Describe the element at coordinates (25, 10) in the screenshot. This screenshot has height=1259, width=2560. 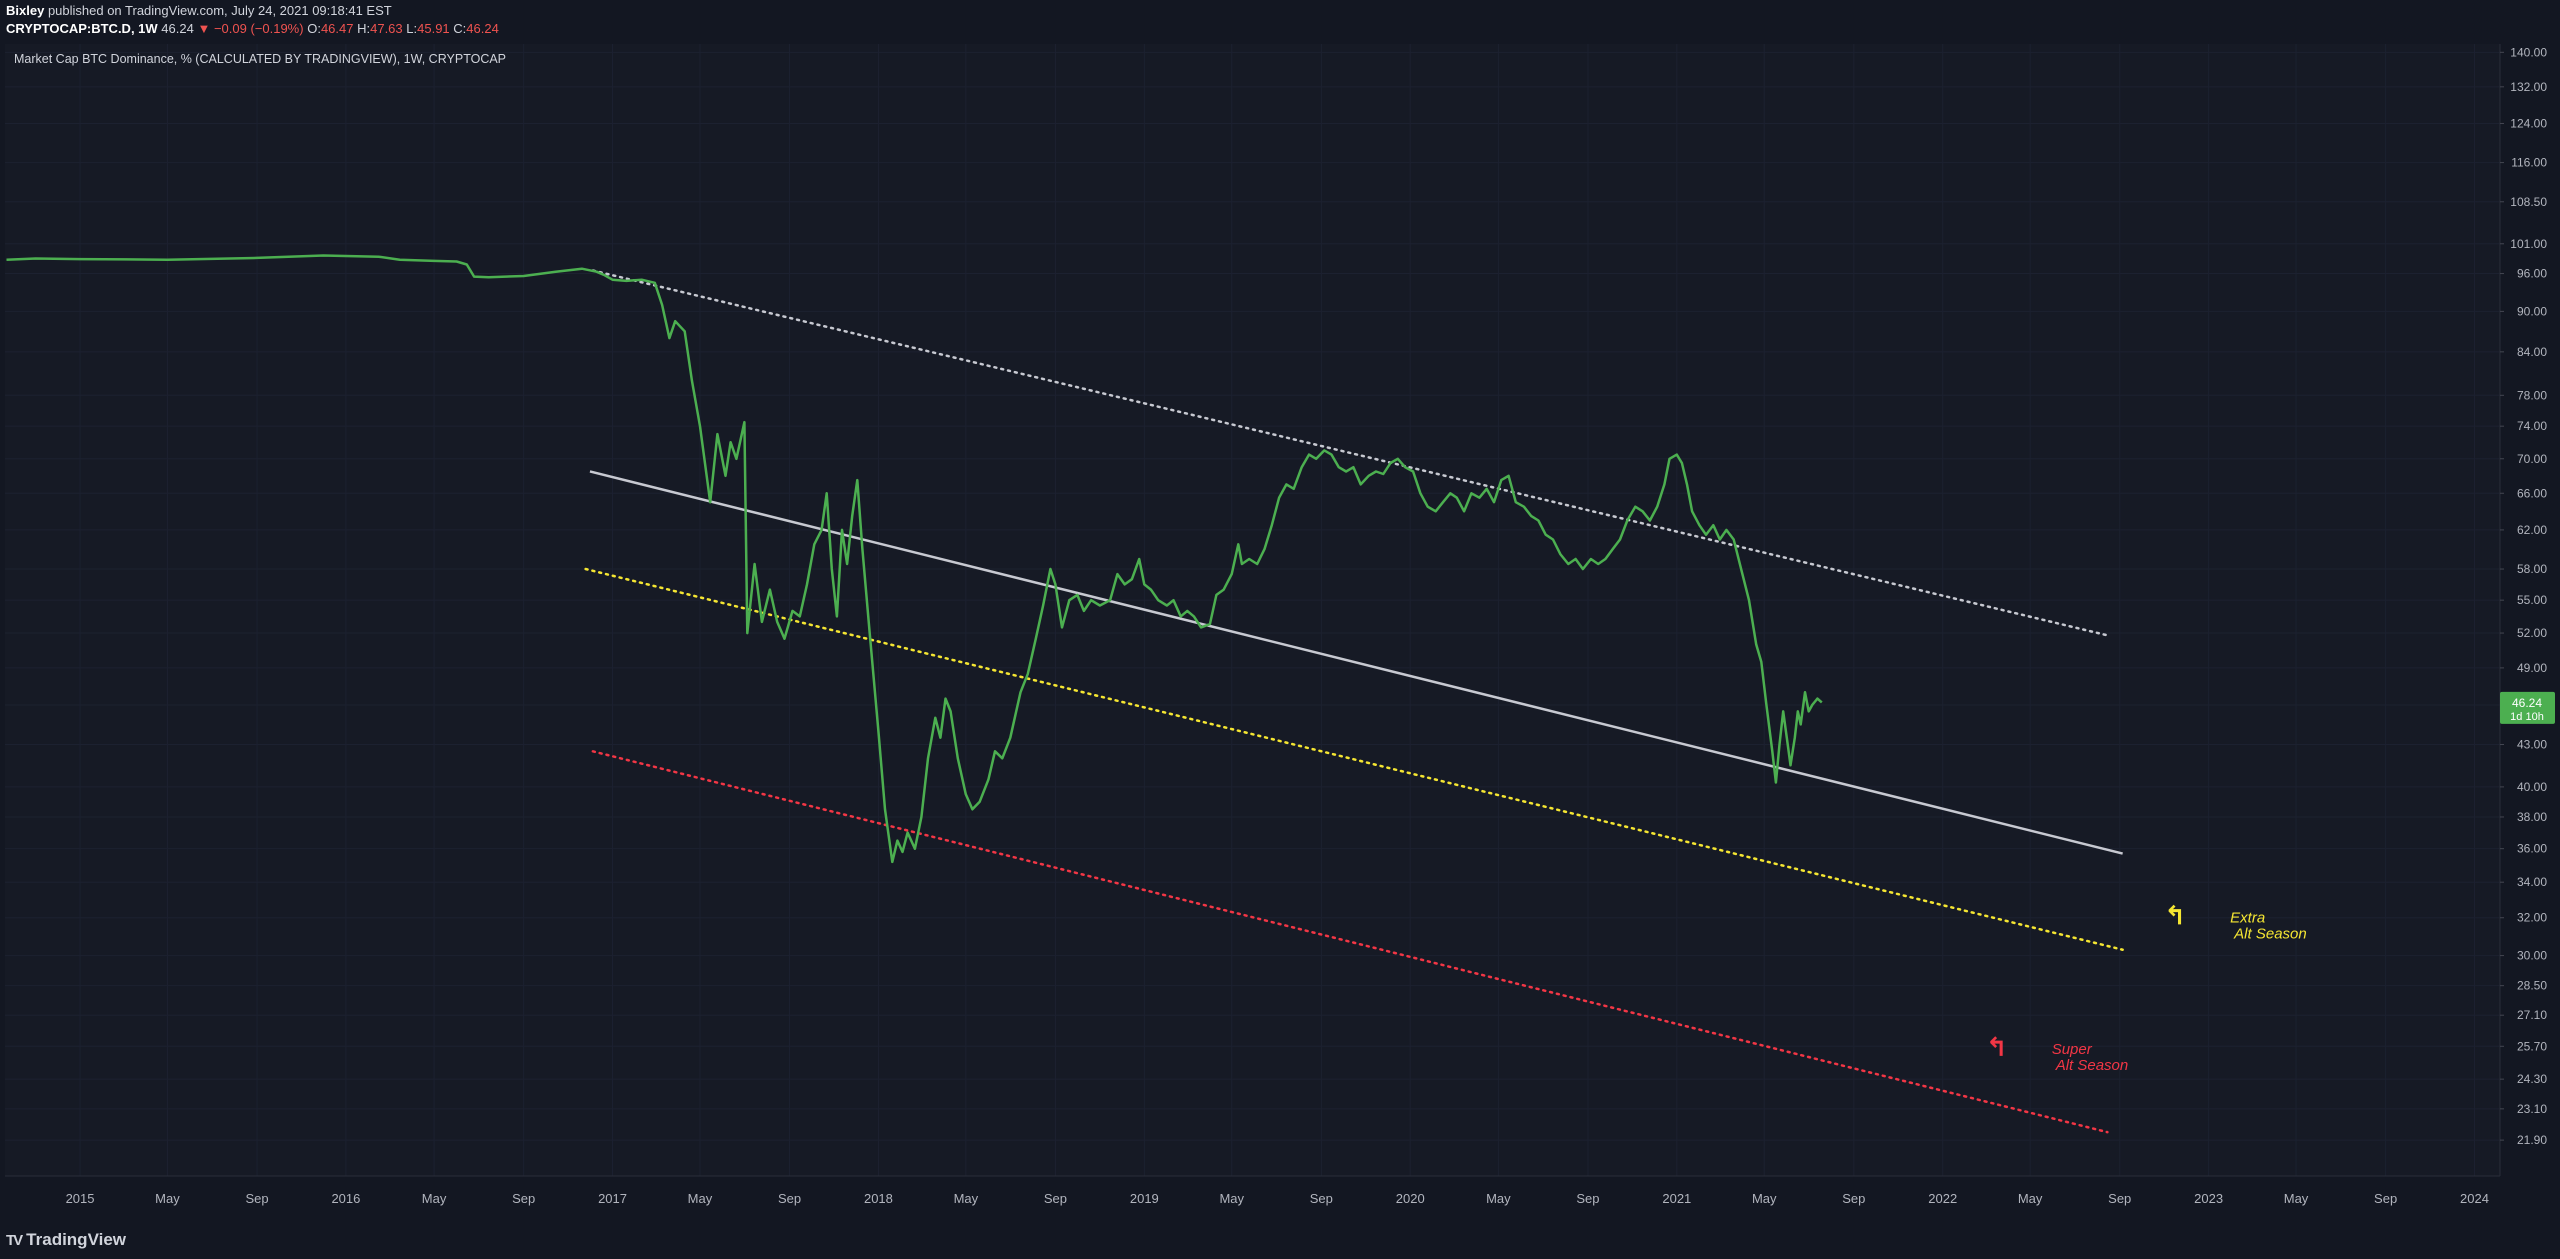
I see `author-name: Bixley` at that location.